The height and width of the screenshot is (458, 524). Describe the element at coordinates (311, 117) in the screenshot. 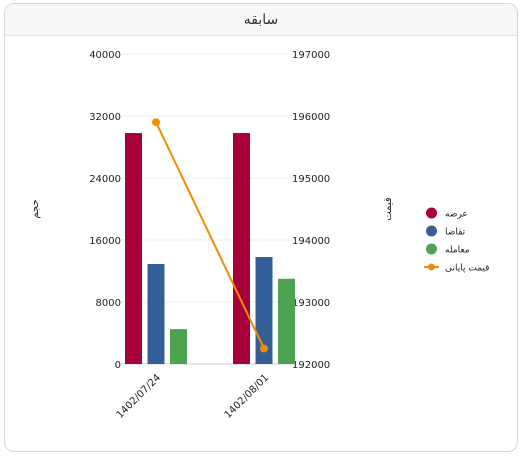

I see `right-tick-label: 196000` at that location.